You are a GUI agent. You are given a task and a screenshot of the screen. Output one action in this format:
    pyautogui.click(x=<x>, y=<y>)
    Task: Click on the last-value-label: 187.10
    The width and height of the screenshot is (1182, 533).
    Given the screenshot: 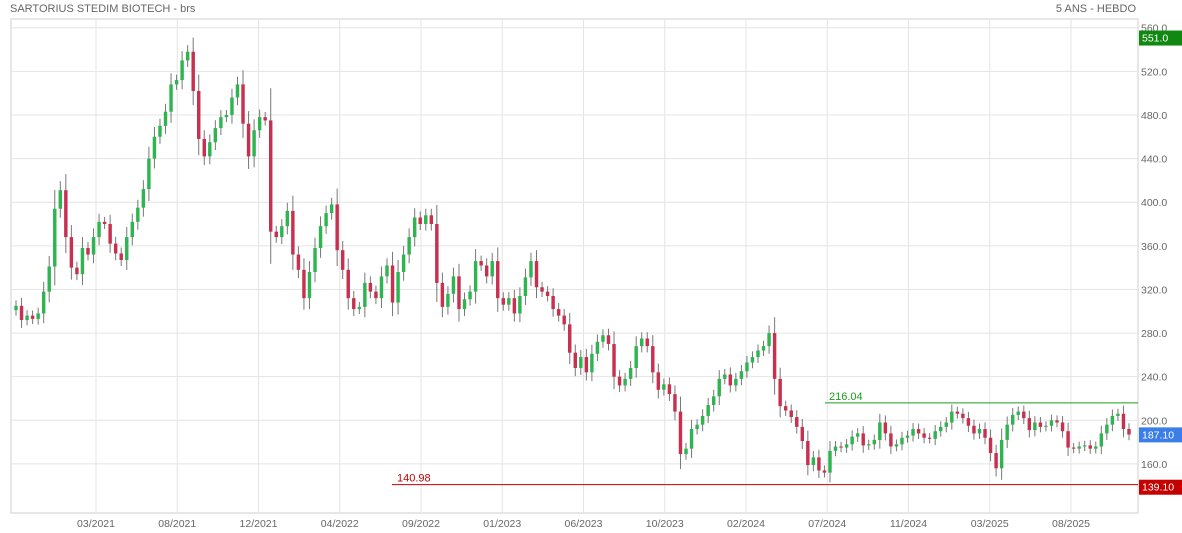 What is the action you would take?
    pyautogui.click(x=1158, y=435)
    